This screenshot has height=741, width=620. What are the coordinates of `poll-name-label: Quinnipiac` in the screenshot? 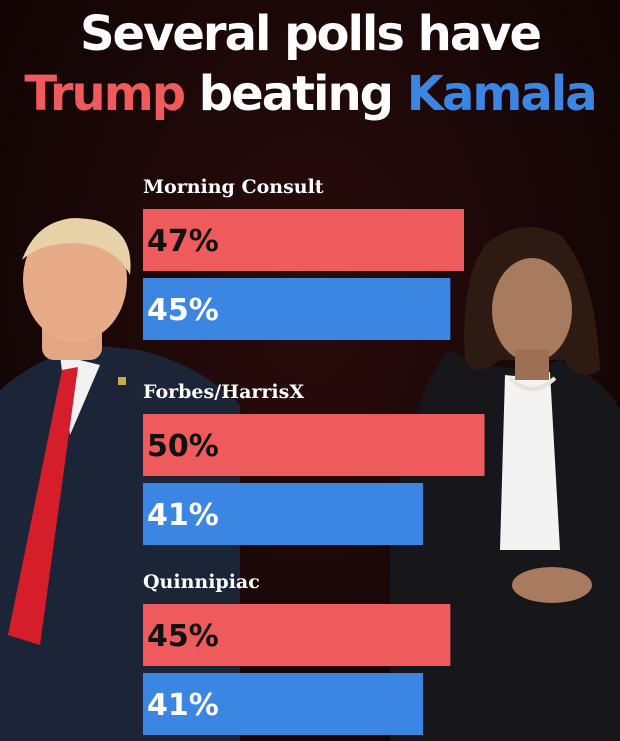 It's located at (201, 582).